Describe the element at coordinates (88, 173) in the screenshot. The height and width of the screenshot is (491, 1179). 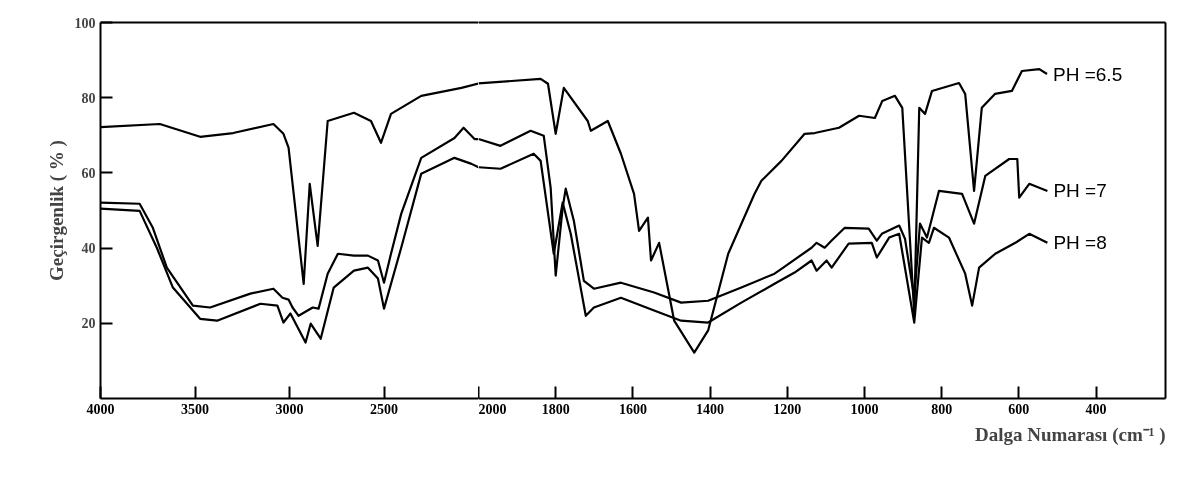
I see `y-tick-label: 60` at that location.